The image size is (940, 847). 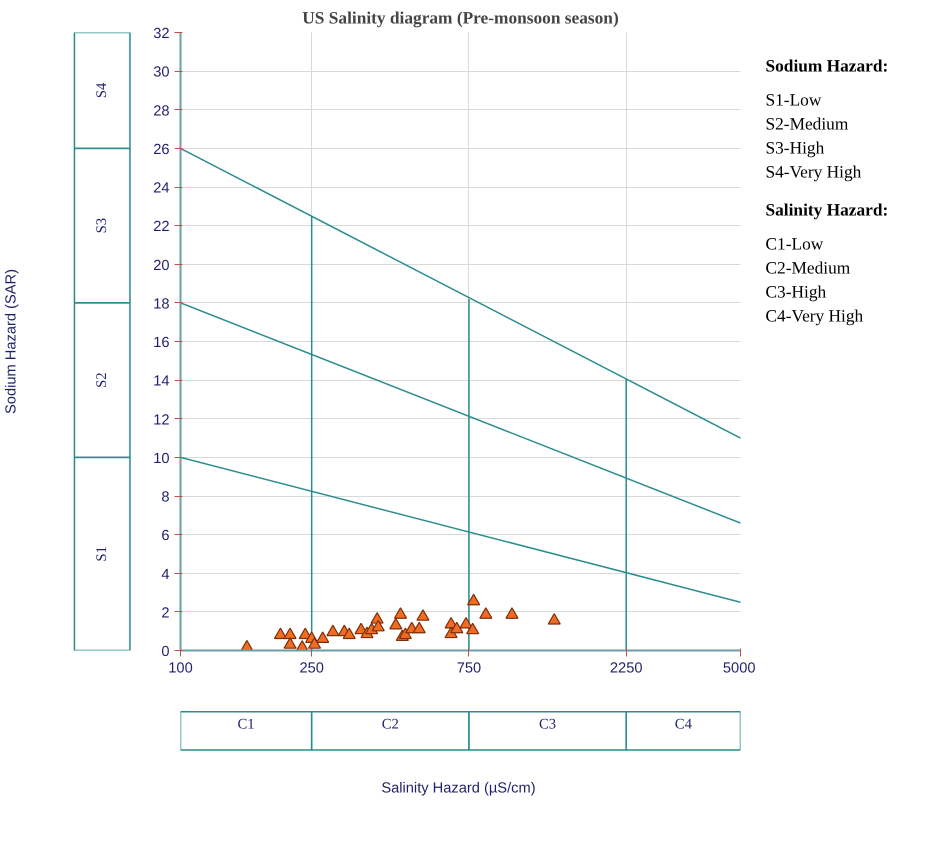 I want to click on text: C4-Very High, so click(x=815, y=316).